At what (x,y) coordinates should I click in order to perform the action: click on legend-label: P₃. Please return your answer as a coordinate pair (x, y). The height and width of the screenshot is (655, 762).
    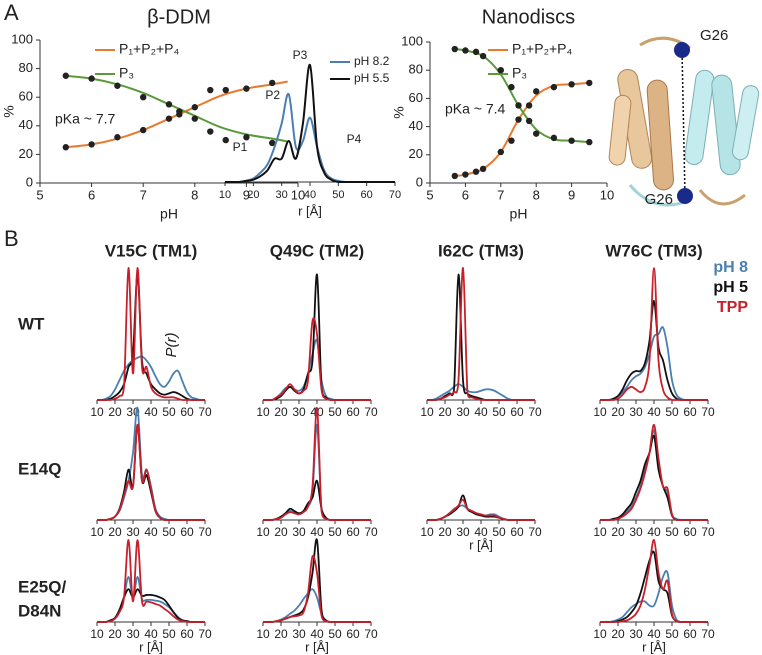
    Looking at the image, I should click on (126, 73).